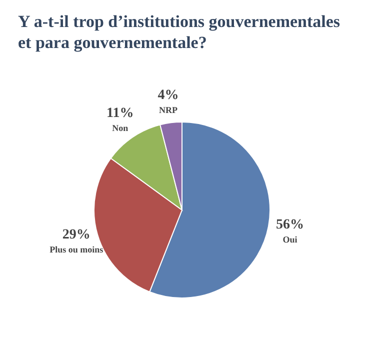 Image resolution: width=376 pixels, height=343 pixels. What do you see at coordinates (168, 95) in the screenshot?
I see `data-label: 4%` at bounding box center [168, 95].